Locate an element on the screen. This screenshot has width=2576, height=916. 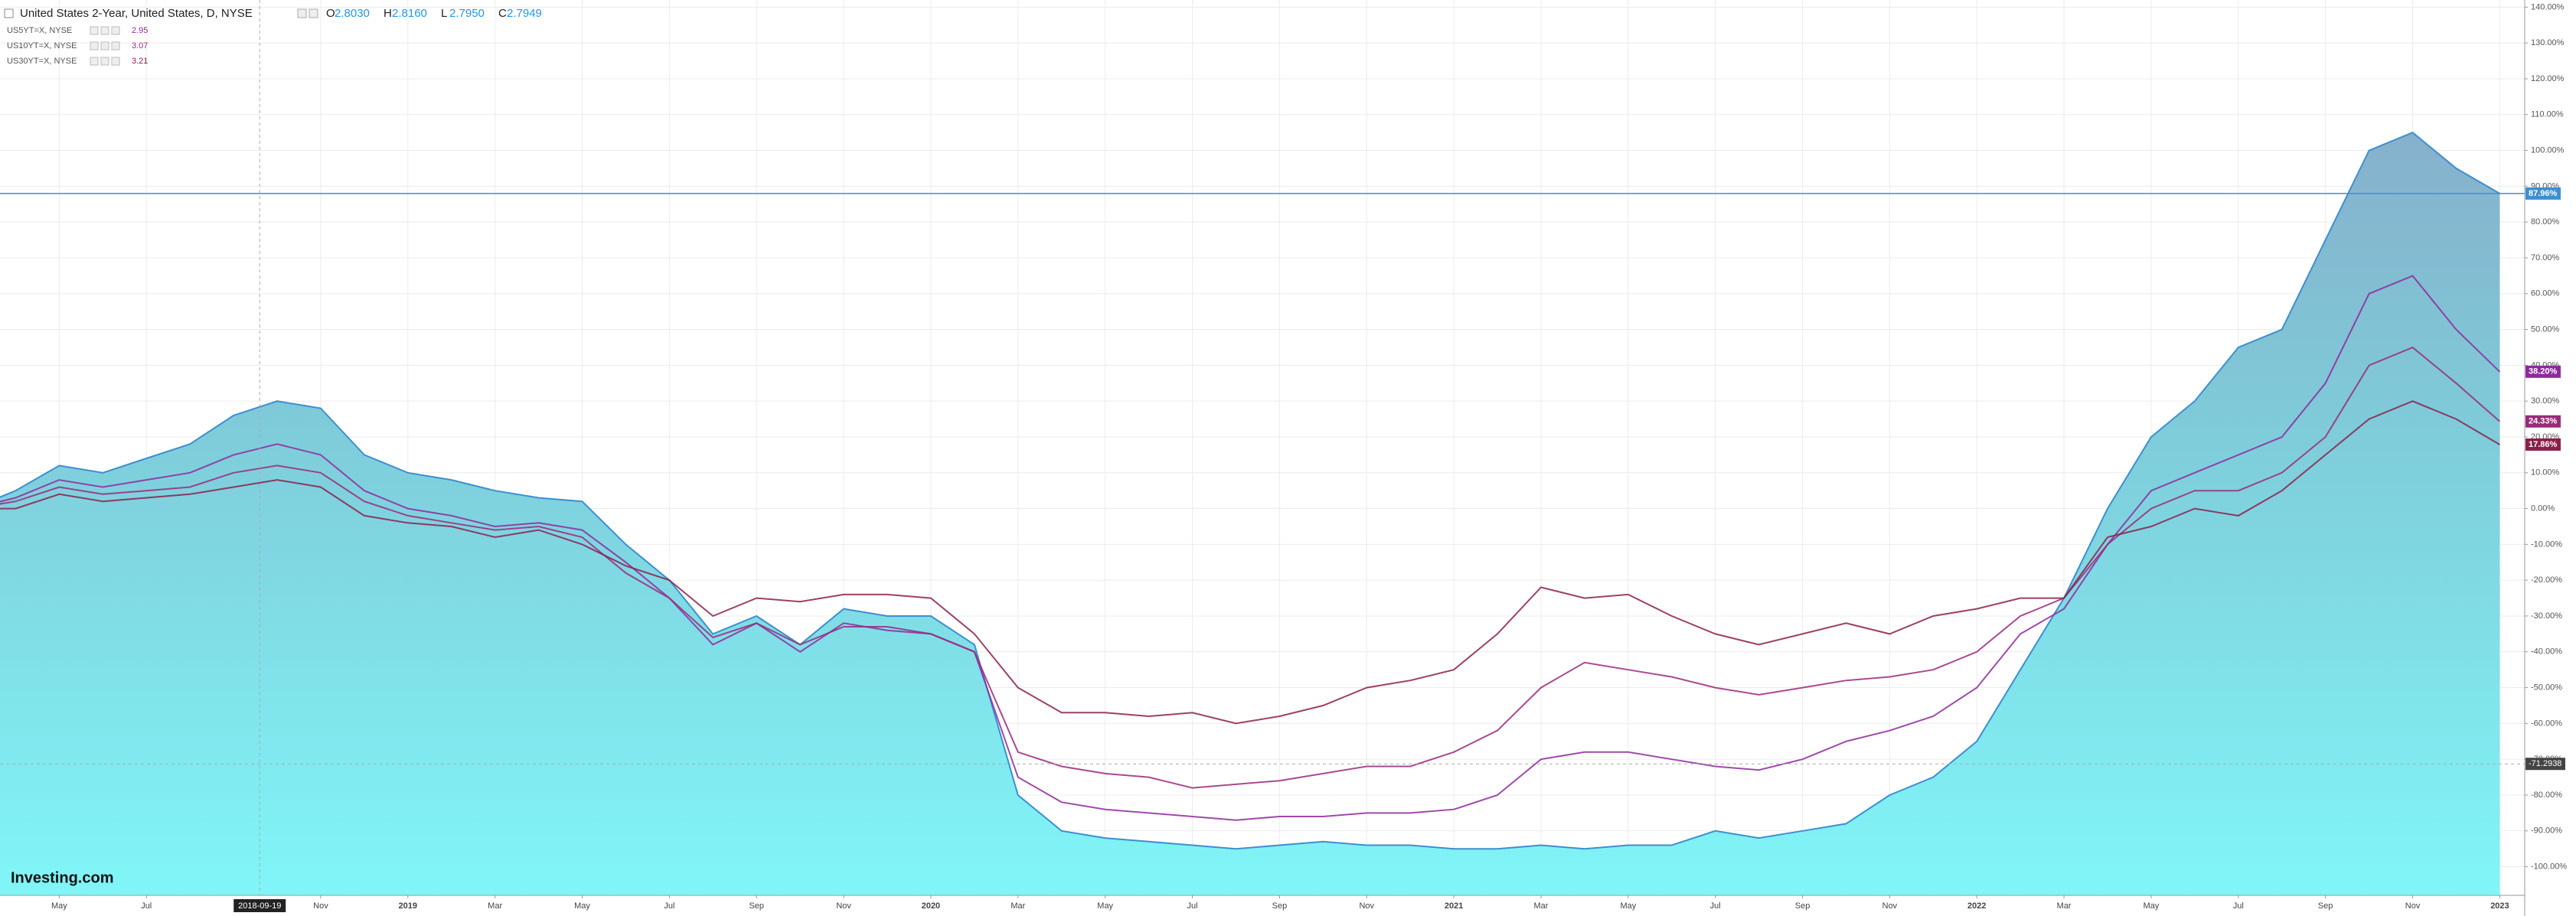
crosshair-x-tag is located at coordinates (259, 905).